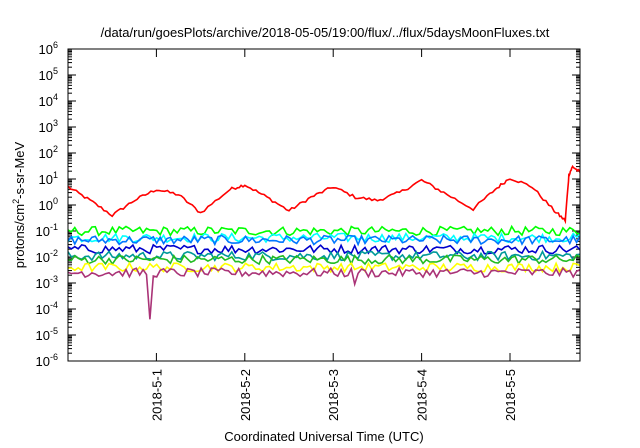 The height and width of the screenshot is (448, 640). Describe the element at coordinates (47, 360) in the screenshot. I see `y-tick-label: 10⁻⁶` at that location.